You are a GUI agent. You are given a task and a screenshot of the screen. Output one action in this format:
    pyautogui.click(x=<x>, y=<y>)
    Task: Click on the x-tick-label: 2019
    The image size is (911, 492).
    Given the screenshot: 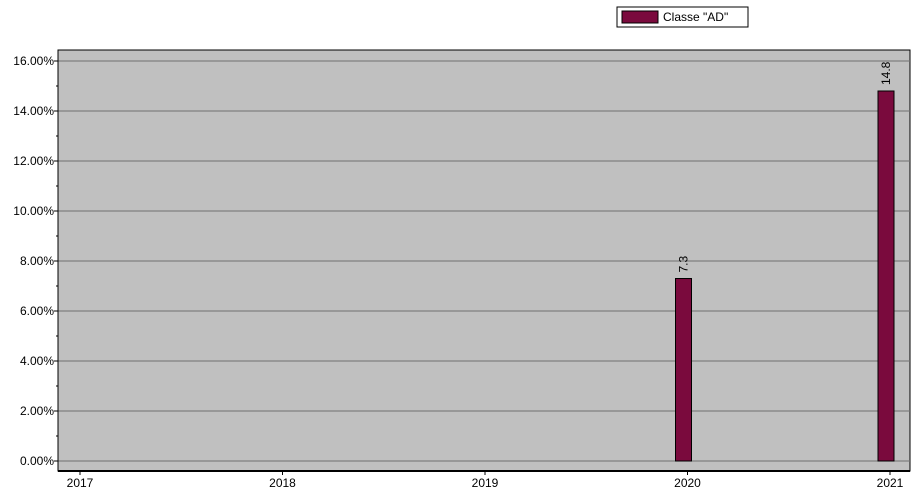 What is the action you would take?
    pyautogui.click(x=485, y=483)
    